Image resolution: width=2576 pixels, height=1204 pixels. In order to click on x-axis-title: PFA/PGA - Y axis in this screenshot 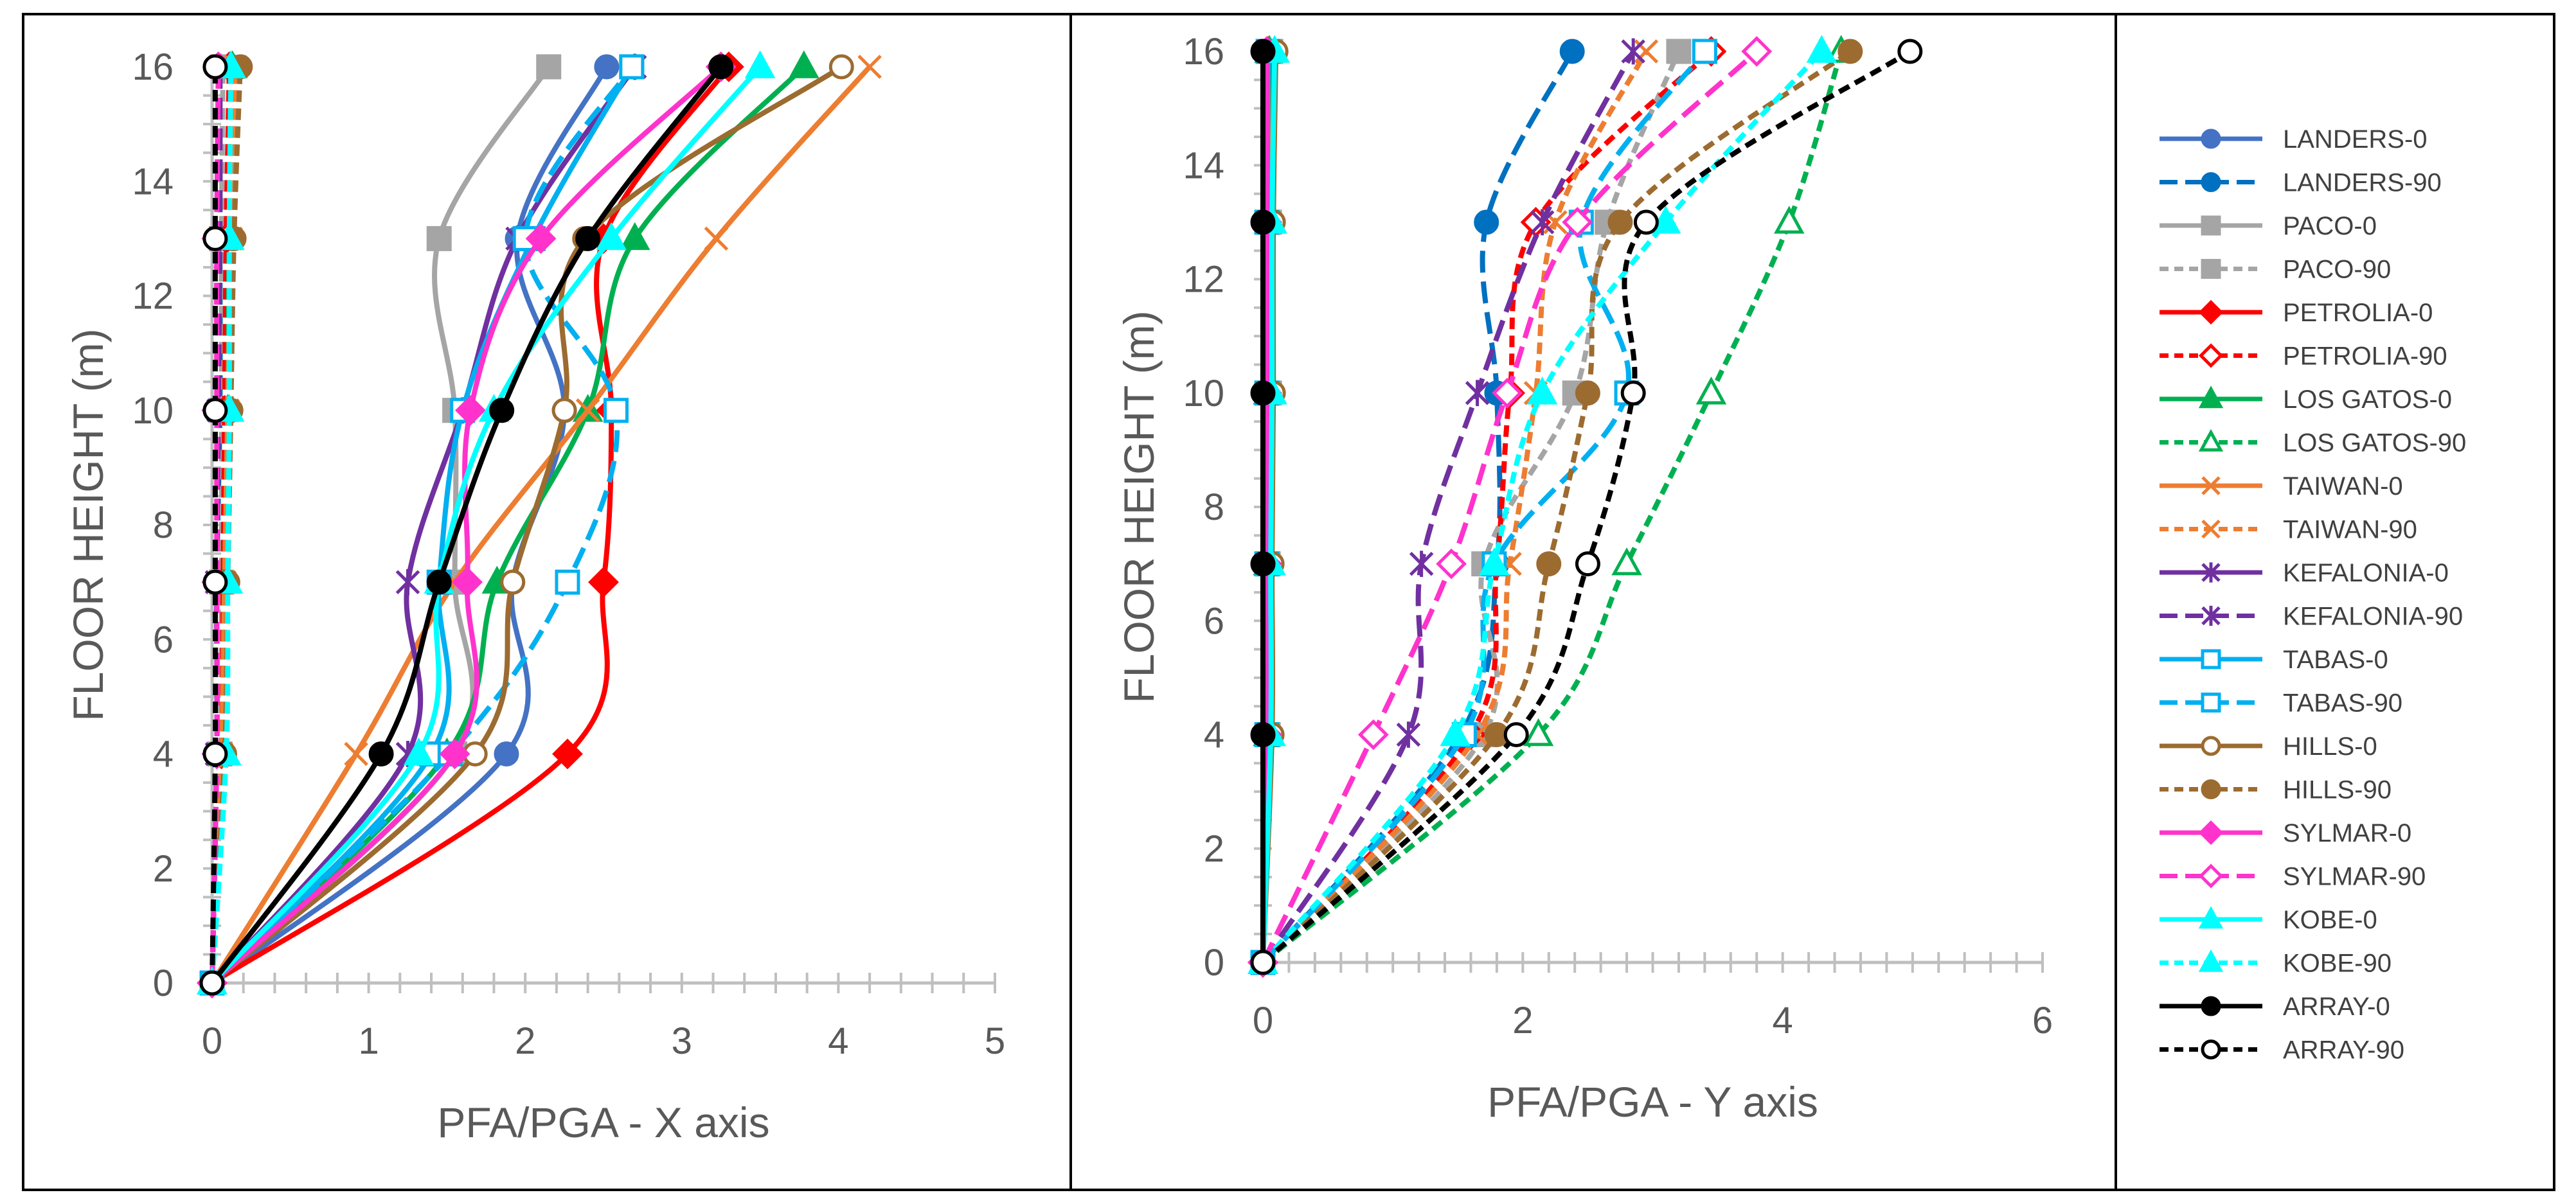, I will do `click(1652, 1102)`.